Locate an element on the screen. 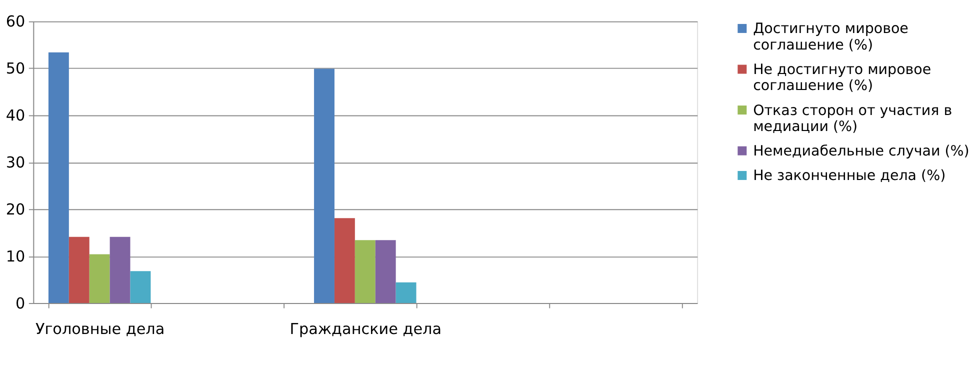 The image size is (975, 386). y-tick-label: 10 is located at coordinates (16, 256).